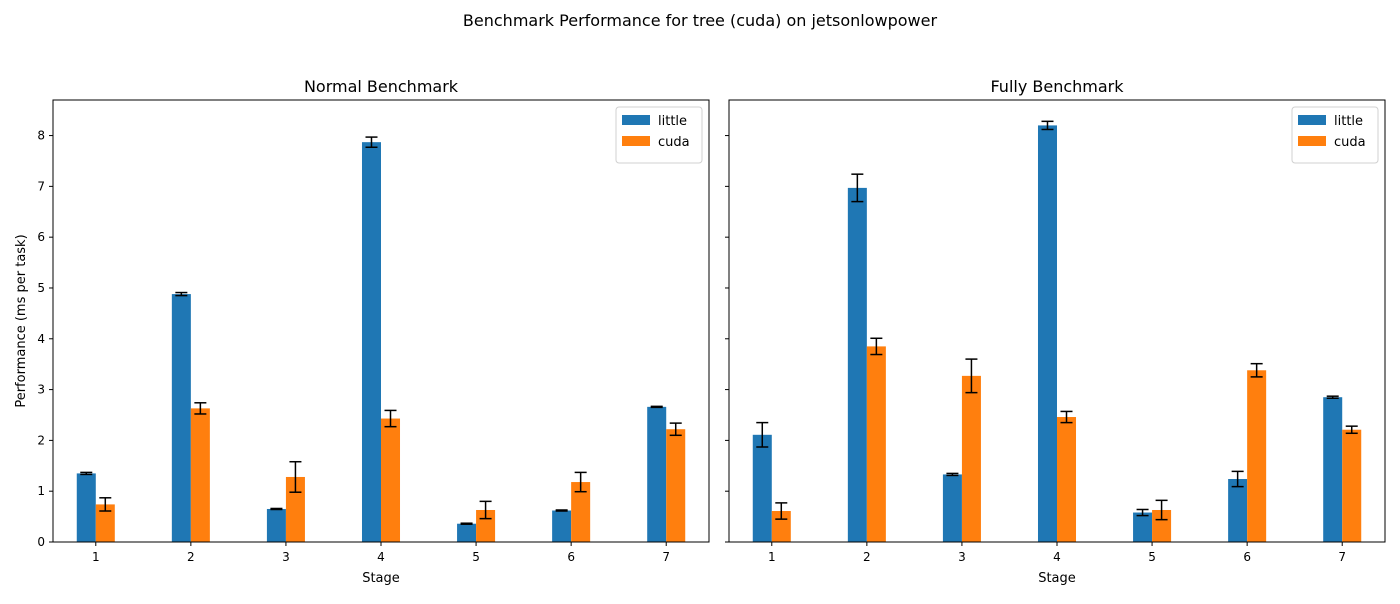 The width and height of the screenshot is (1400, 604). I want to click on y-tick-label: 2, so click(41, 440).